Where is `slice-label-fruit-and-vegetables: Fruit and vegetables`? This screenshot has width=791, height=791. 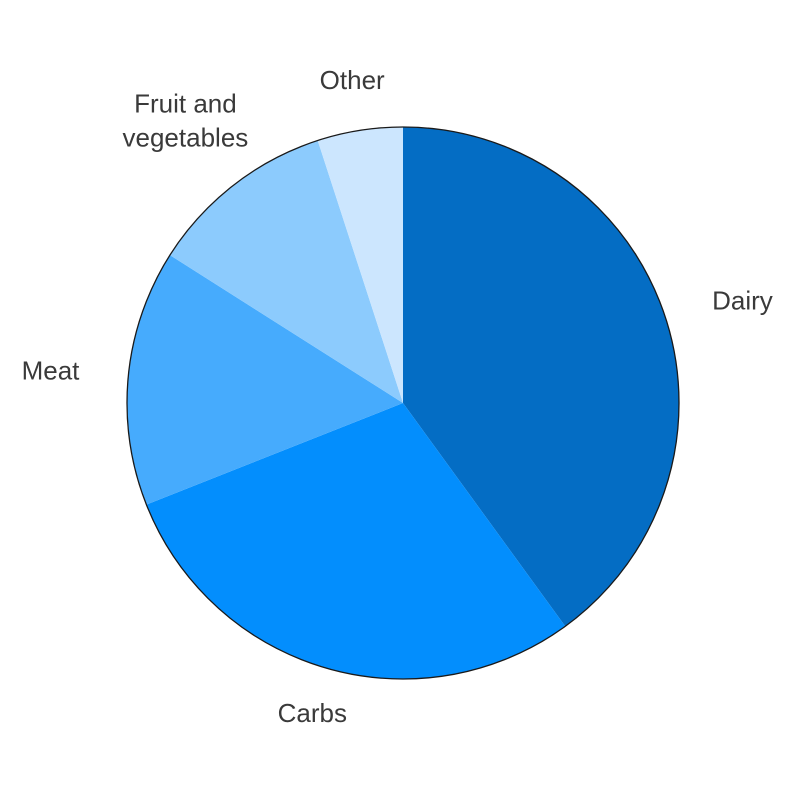
slice-label-fruit-and-vegetables: Fruit and vegetables is located at coordinates (186, 120).